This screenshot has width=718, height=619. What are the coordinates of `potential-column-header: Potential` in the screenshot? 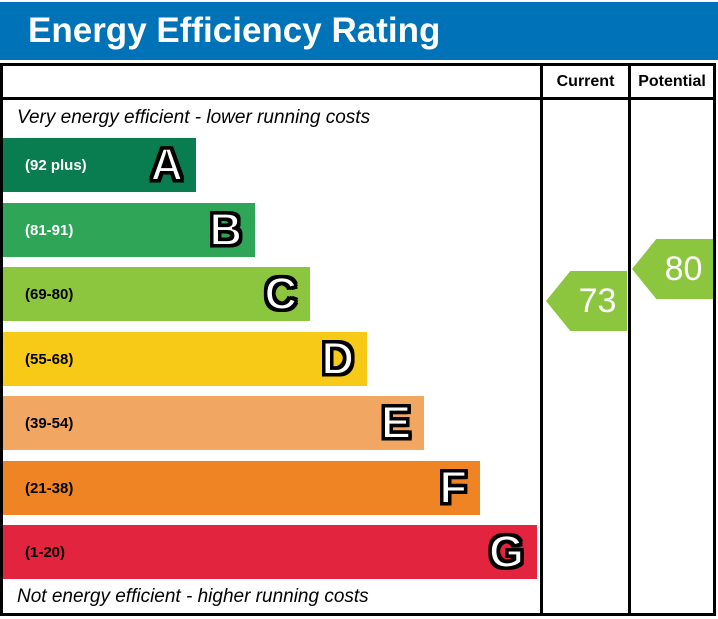 It's located at (672, 81).